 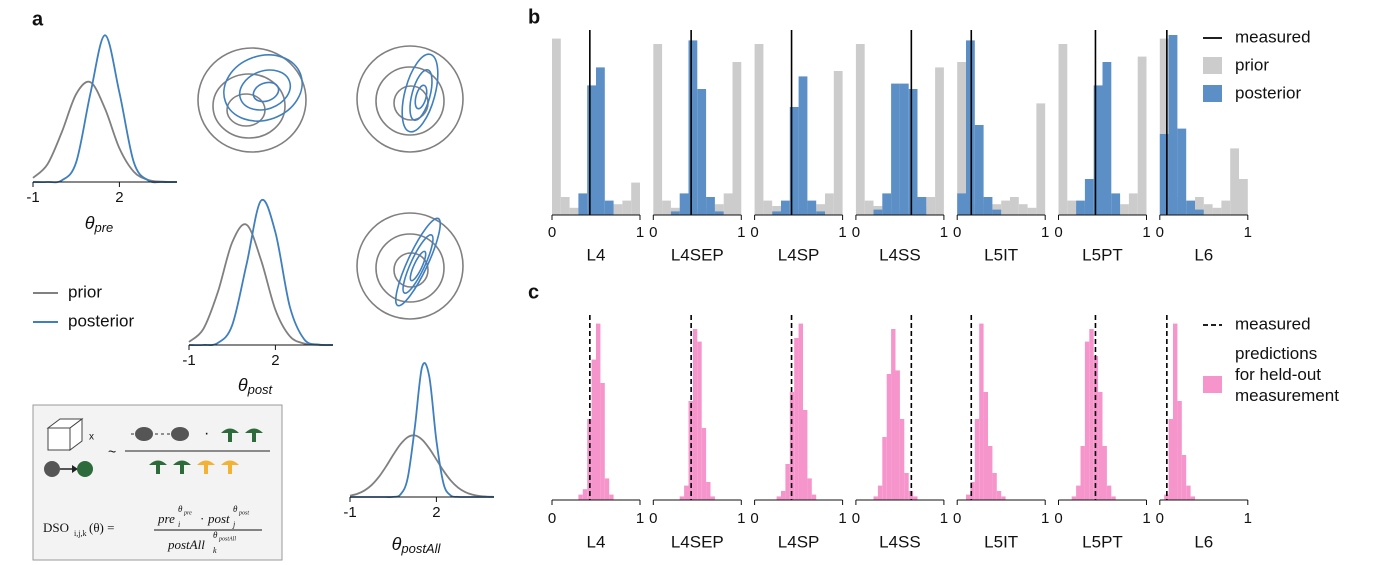 I want to click on x-axis-label: θpostAll, so click(x=417, y=545).